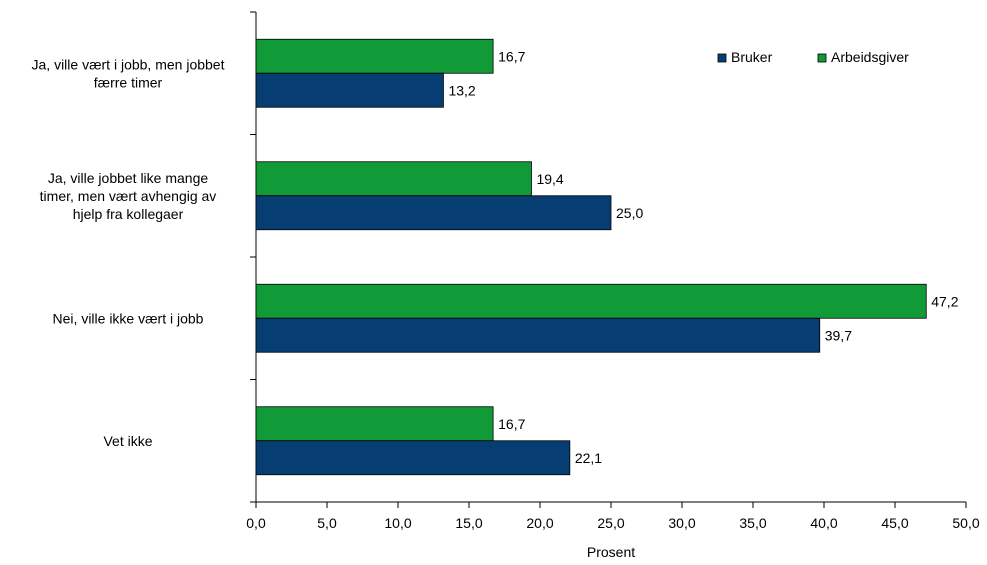 The width and height of the screenshot is (987, 565). Describe the element at coordinates (822, 58) in the screenshot. I see `legend-swatch-arbeidsgiver` at that location.